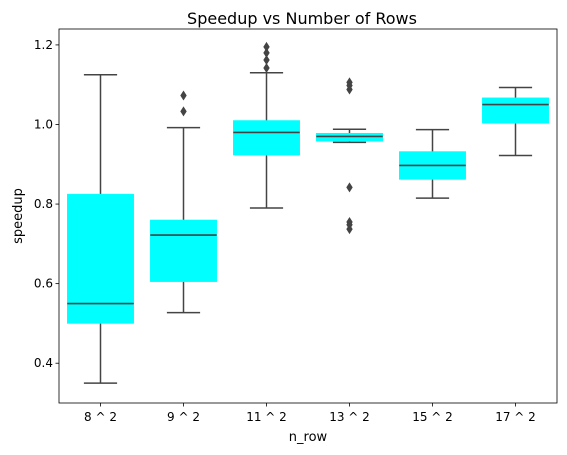  I want to click on y-axis-label: speedup, so click(18, 216).